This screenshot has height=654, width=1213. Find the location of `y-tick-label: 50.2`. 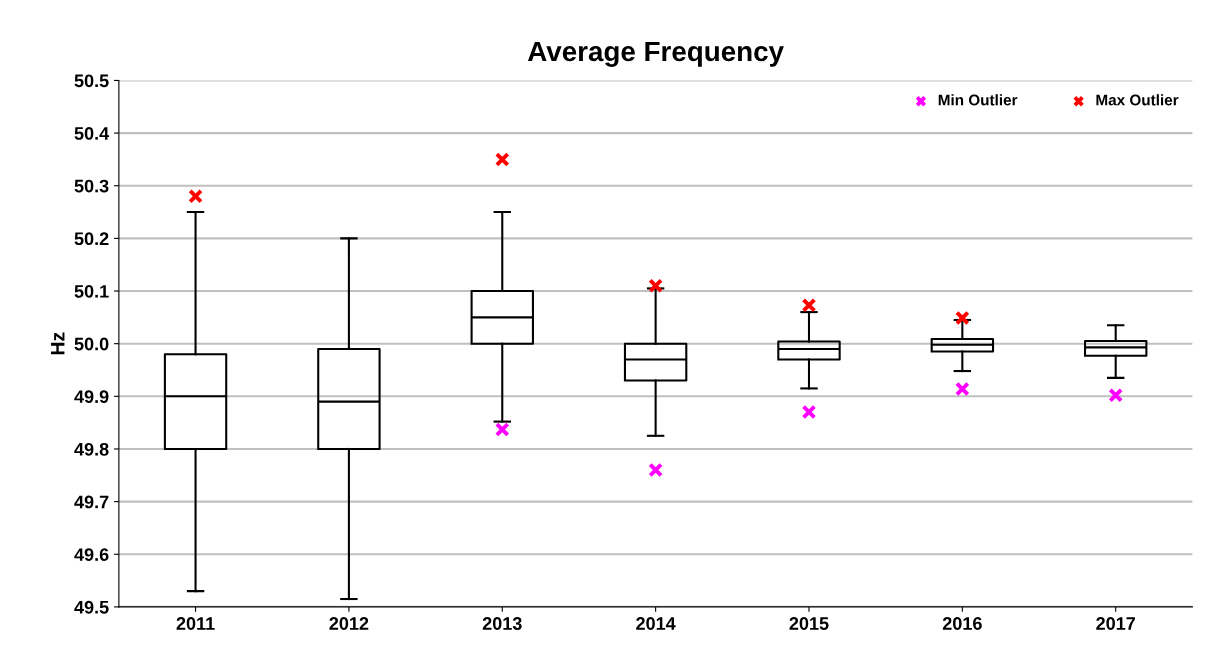

y-tick-label: 50.2 is located at coordinates (91, 239).